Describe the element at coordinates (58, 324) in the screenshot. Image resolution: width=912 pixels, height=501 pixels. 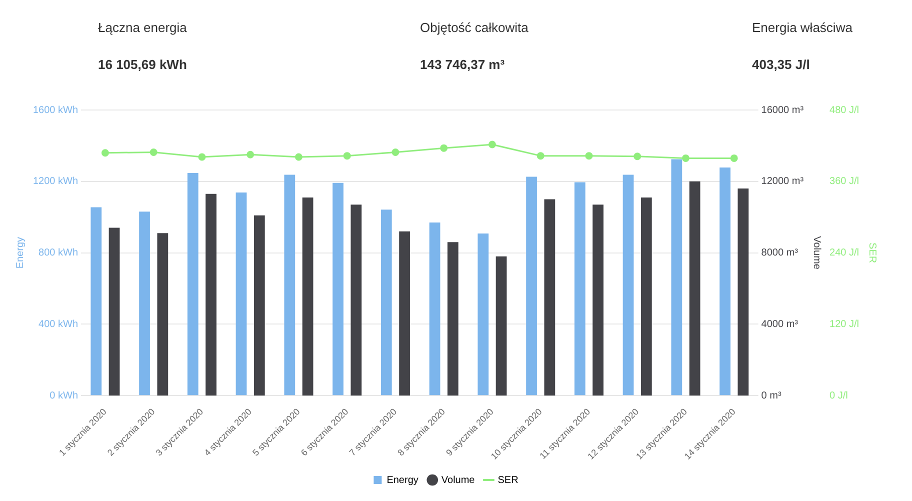
I see `y-tick-label: 400 kWh` at that location.